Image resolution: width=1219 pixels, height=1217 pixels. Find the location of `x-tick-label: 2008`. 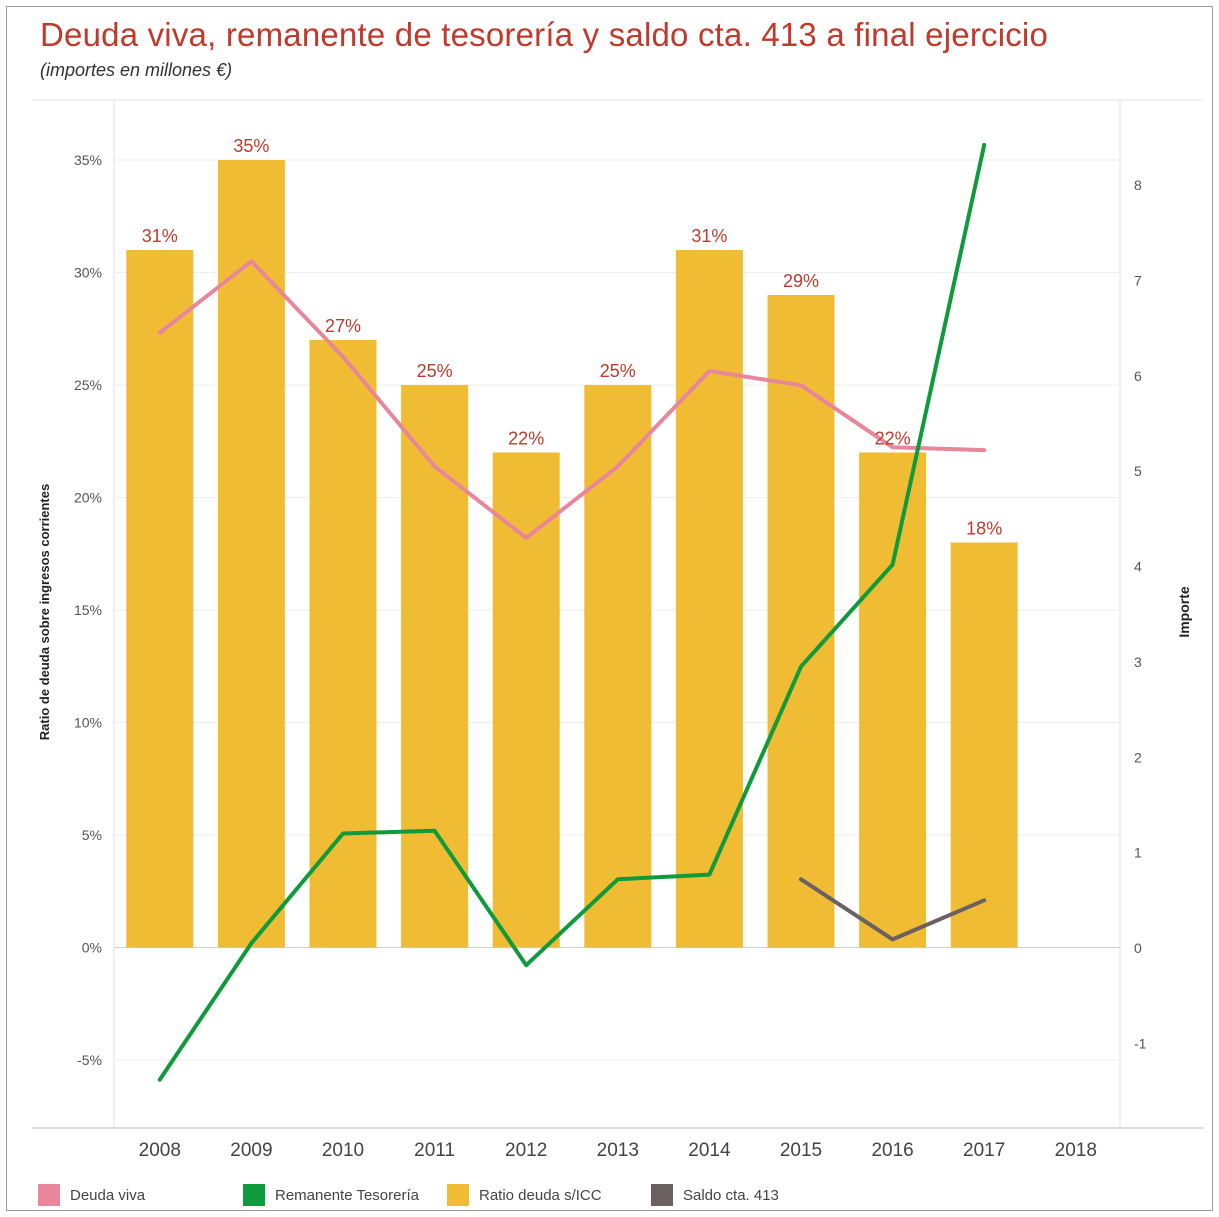

x-tick-label: 2008 is located at coordinates (160, 1150).